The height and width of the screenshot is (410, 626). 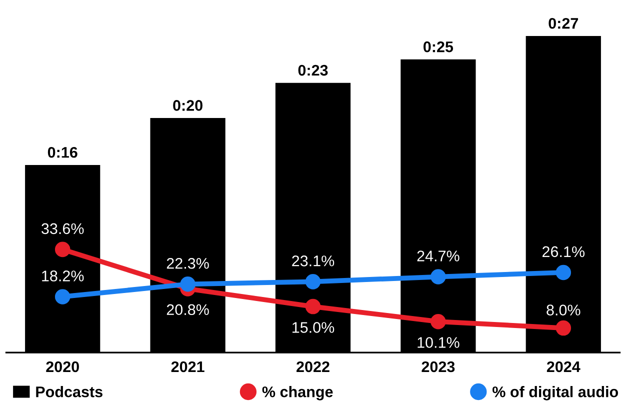 What do you see at coordinates (187, 310) in the screenshot?
I see `data-label: 20.8%` at bounding box center [187, 310].